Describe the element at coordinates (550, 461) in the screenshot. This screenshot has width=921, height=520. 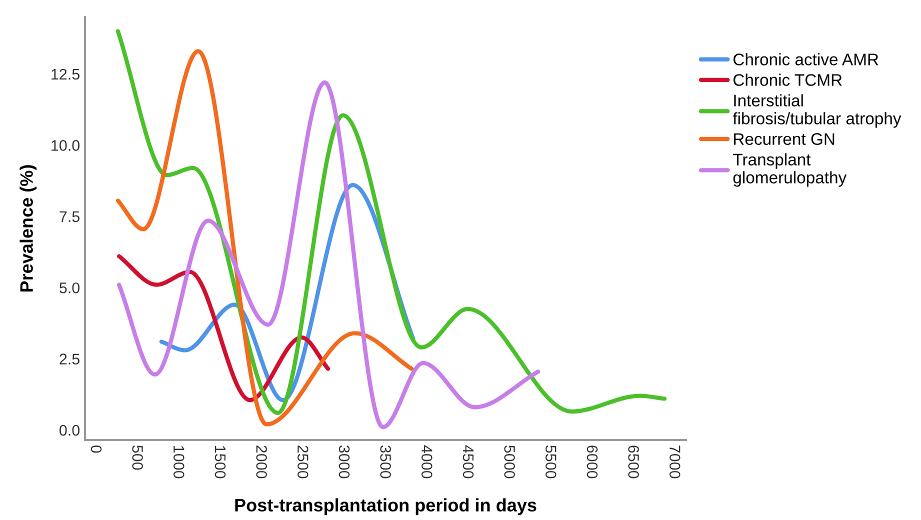
I see `x-tick-label: 5500` at that location.